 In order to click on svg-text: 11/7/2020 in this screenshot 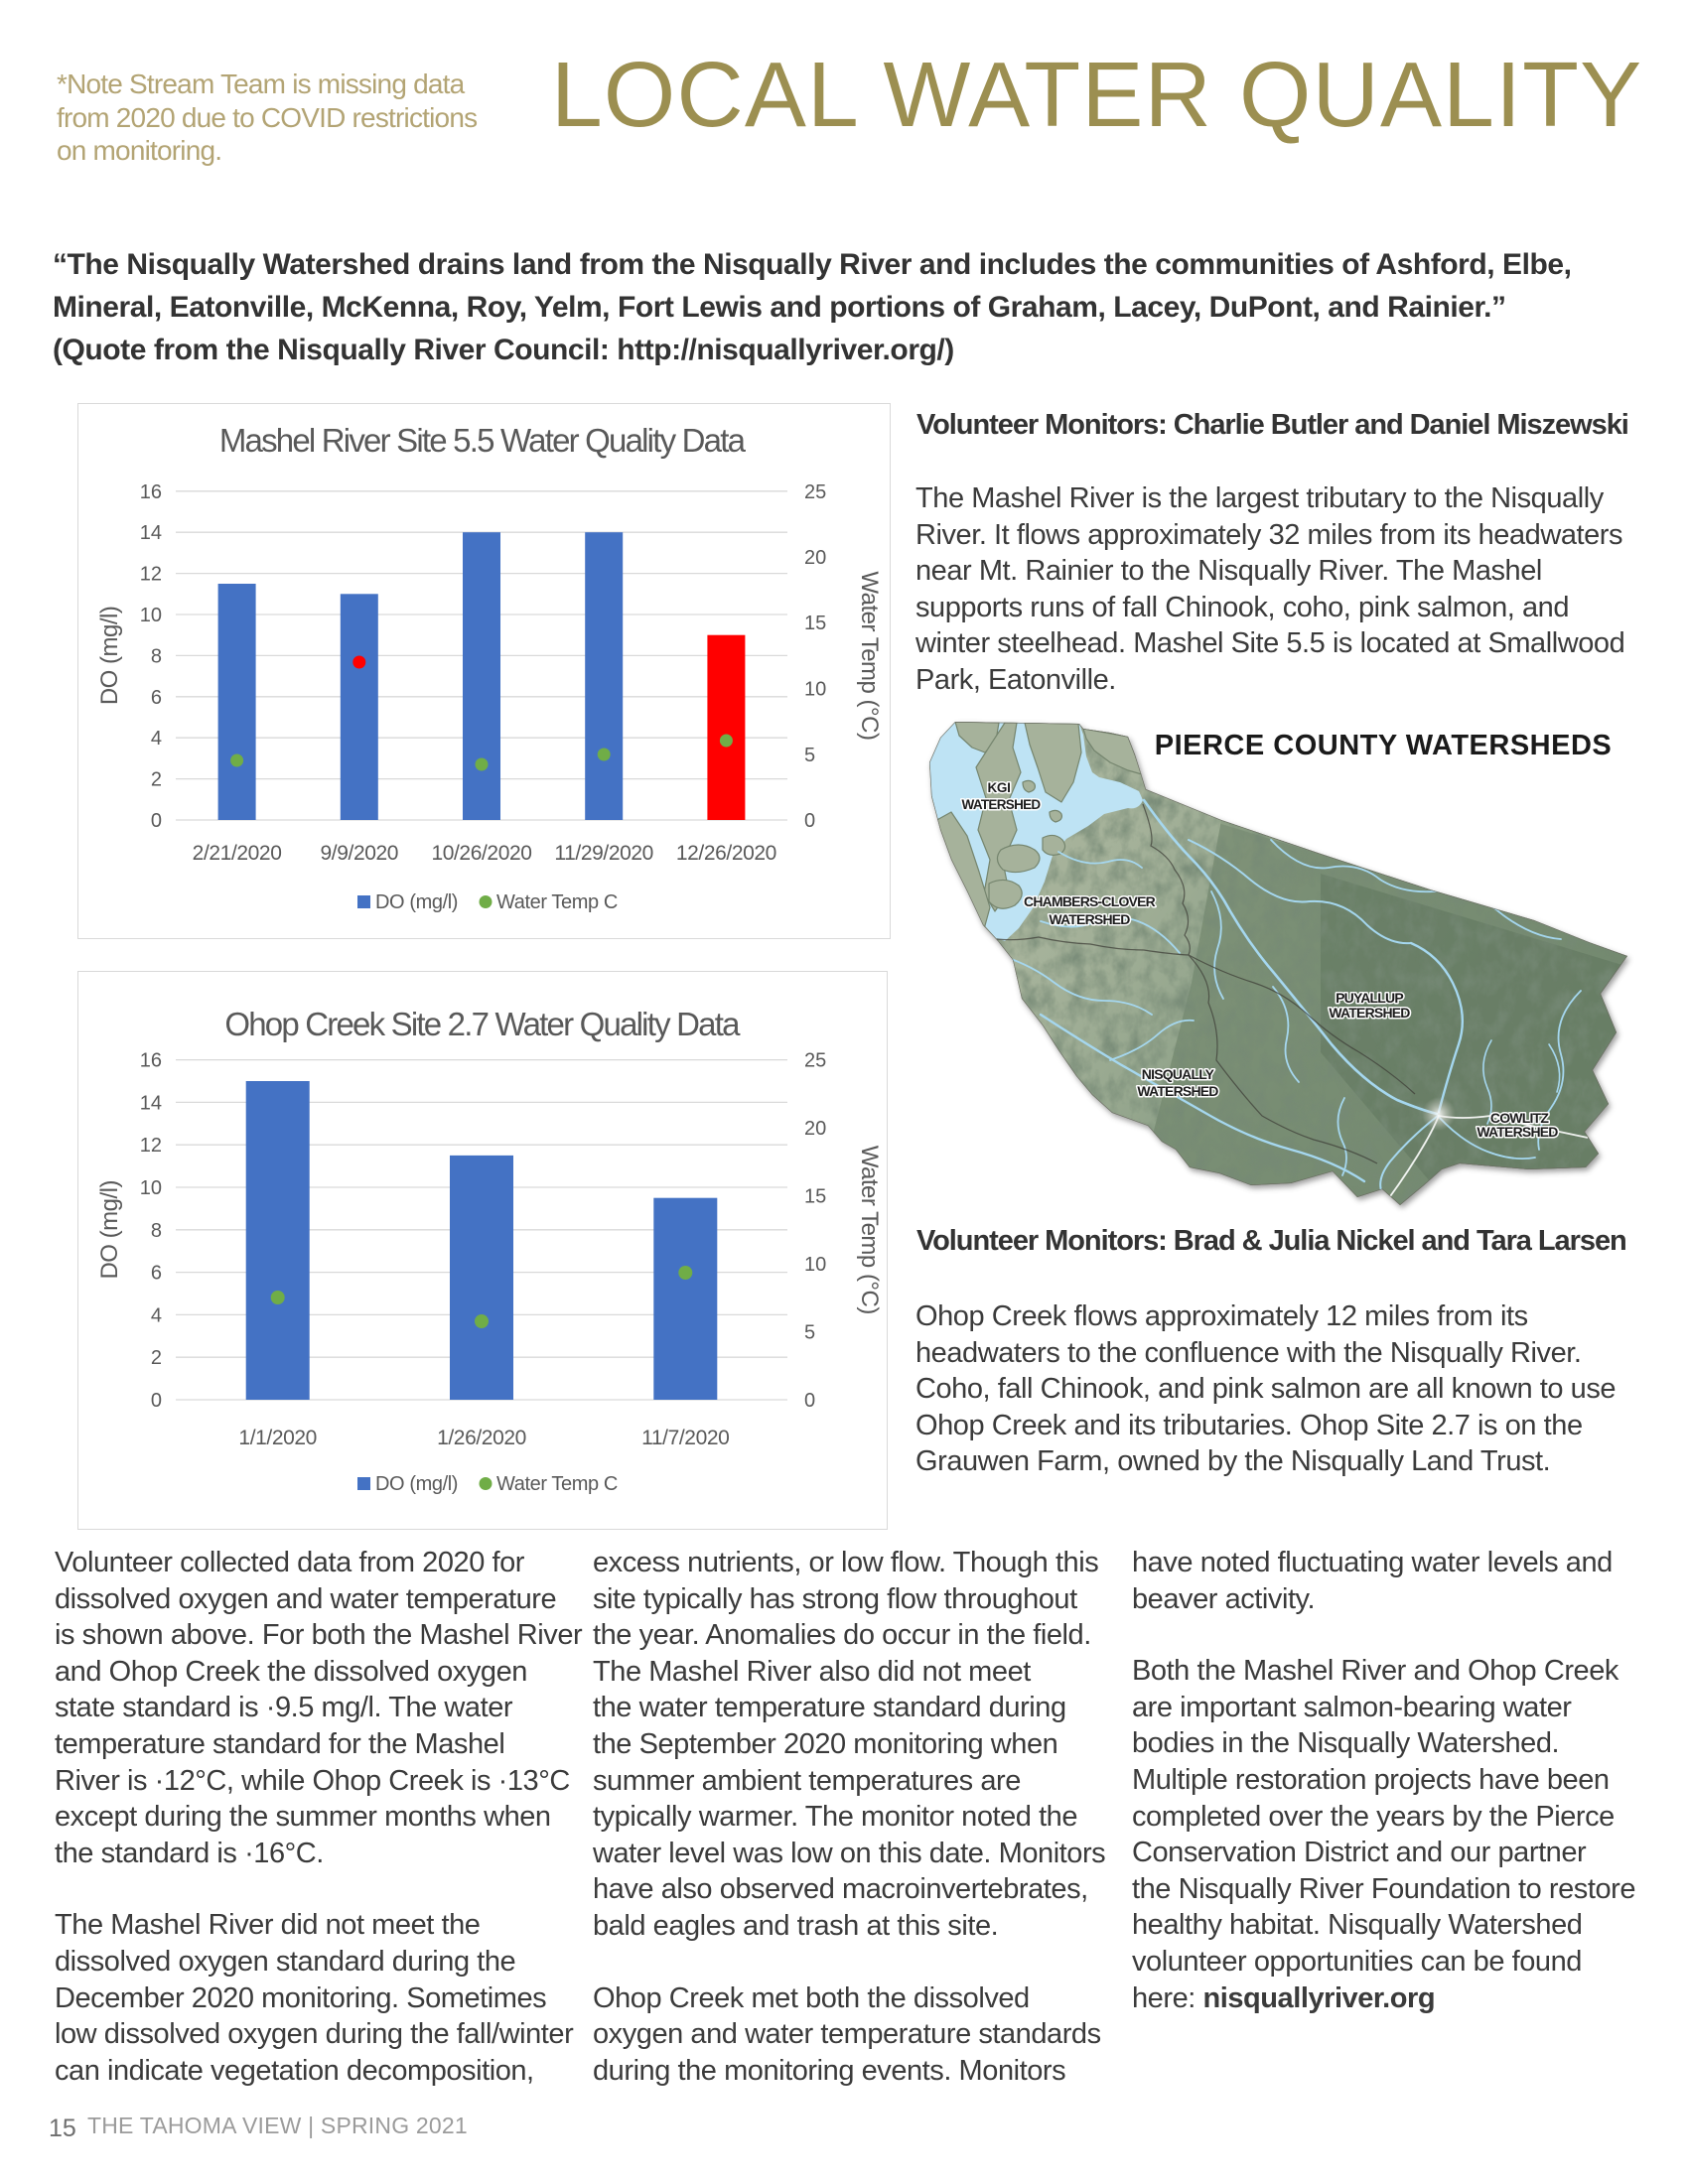, I will do `click(685, 1438)`.